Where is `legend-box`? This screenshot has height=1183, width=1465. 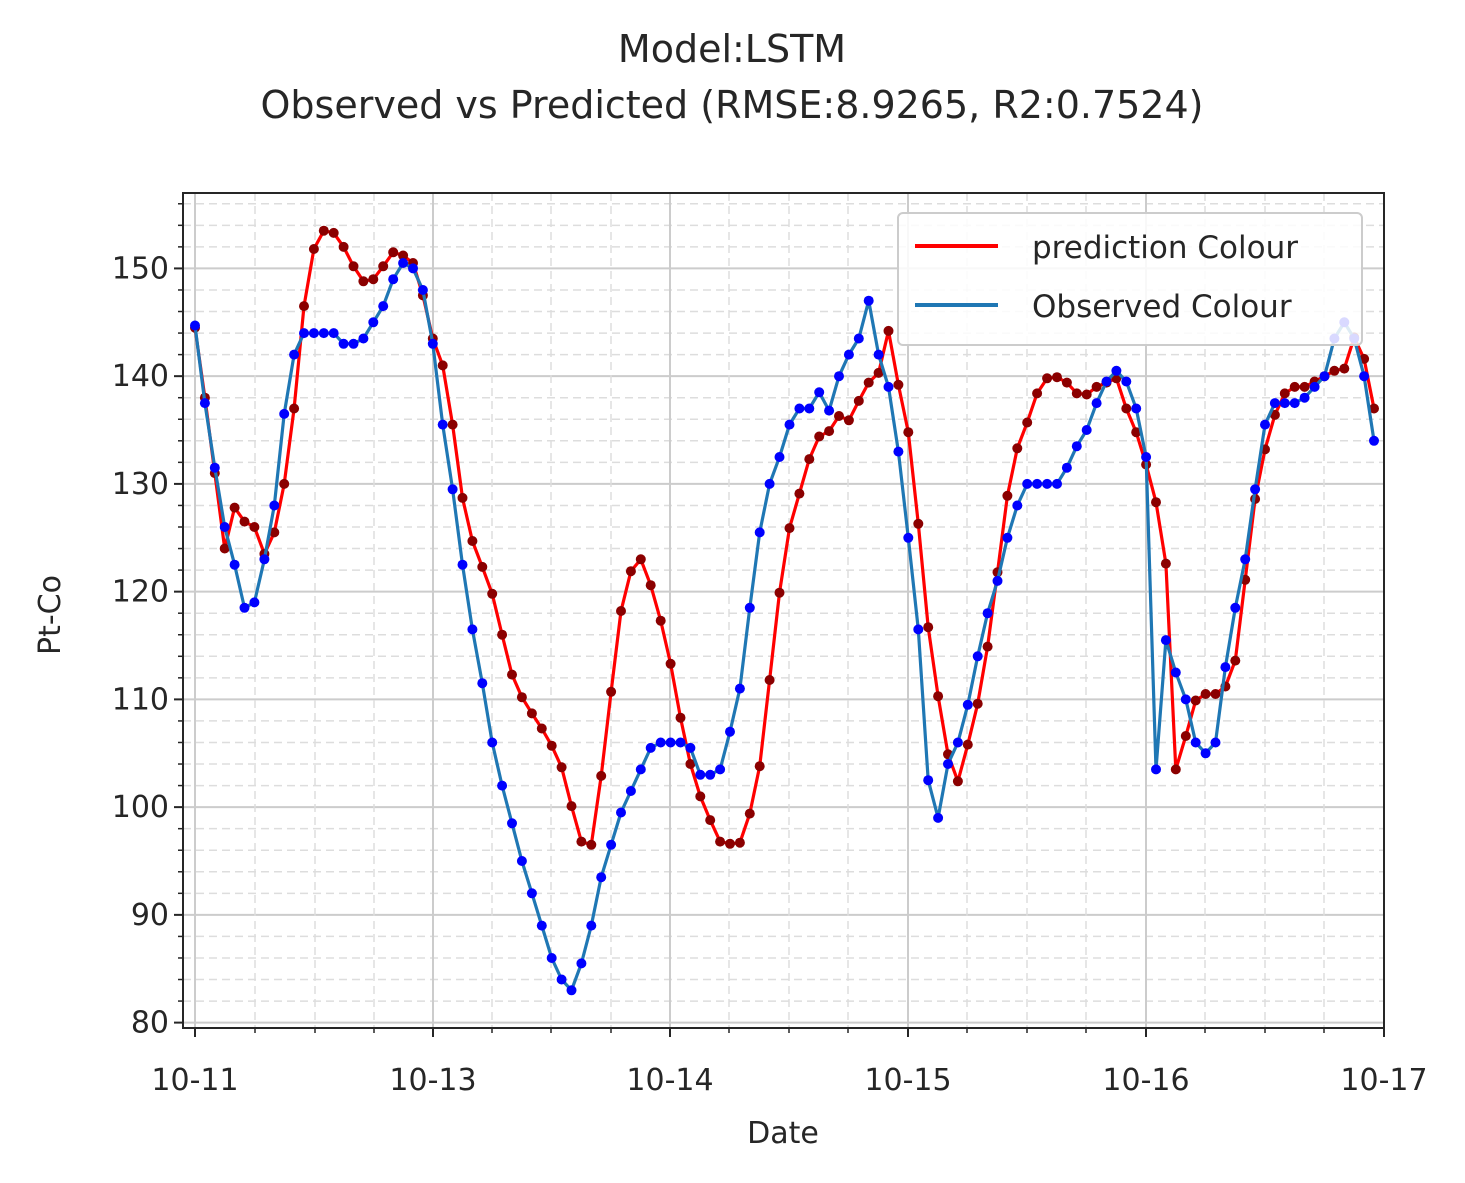
legend-box is located at coordinates (1130, 279).